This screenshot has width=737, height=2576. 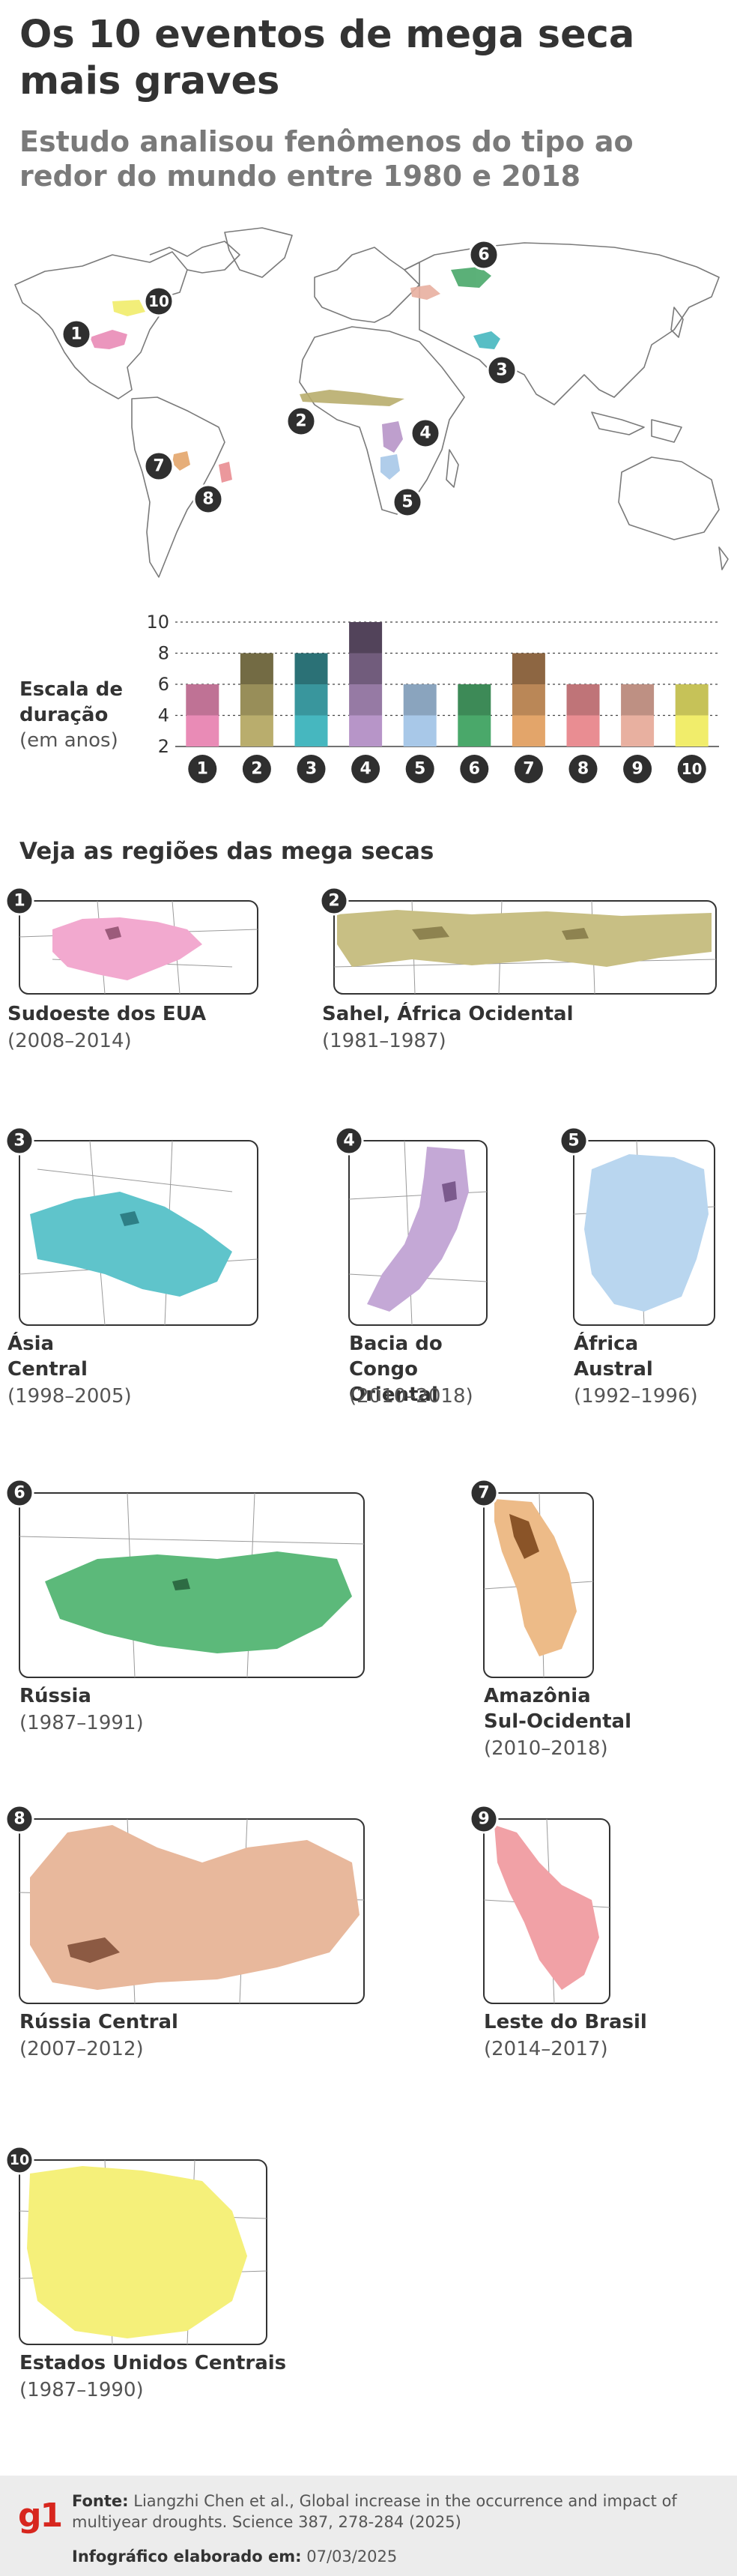 What do you see at coordinates (184, 1578) in the screenshot?
I see `region-map-6: 6` at bounding box center [184, 1578].